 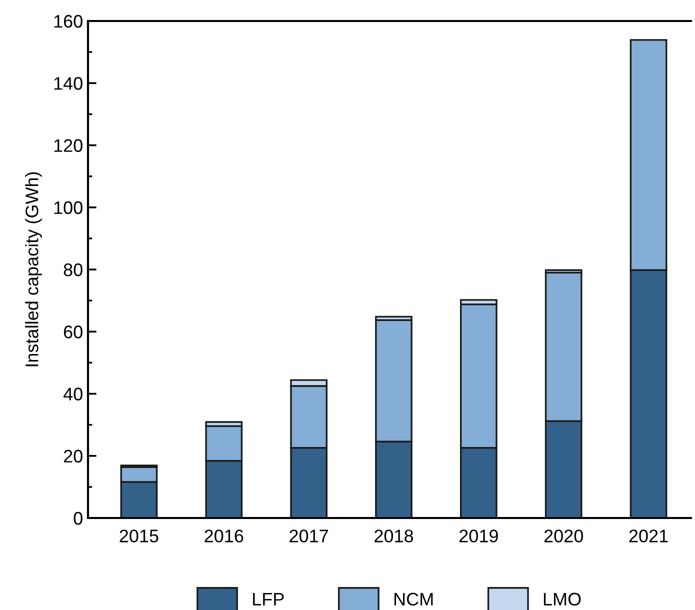 What do you see at coordinates (73, 332) in the screenshot?
I see `y-tick-label: 60` at bounding box center [73, 332].